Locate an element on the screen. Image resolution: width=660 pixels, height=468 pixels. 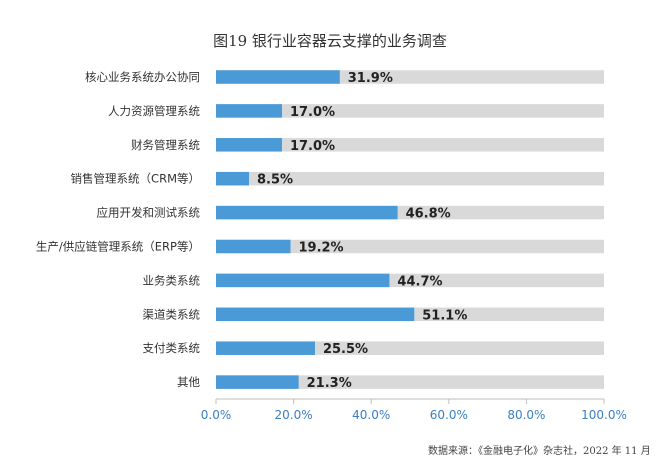
category-label: 生产/供应链管理系统（ERP等） is located at coordinates (118, 247).